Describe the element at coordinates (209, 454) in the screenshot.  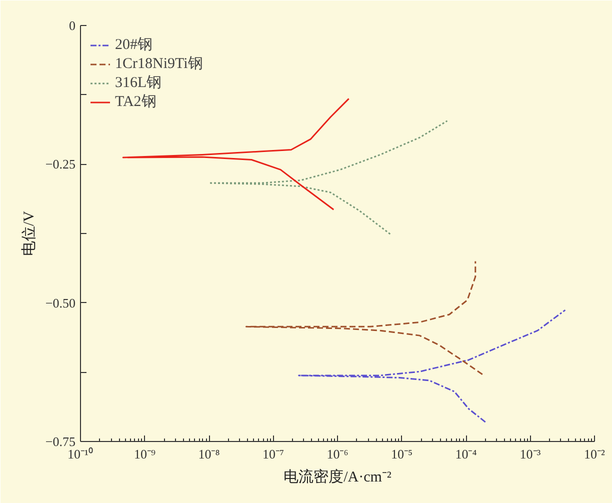
I see `x-tick-label: 10⁻⁸` at that location.